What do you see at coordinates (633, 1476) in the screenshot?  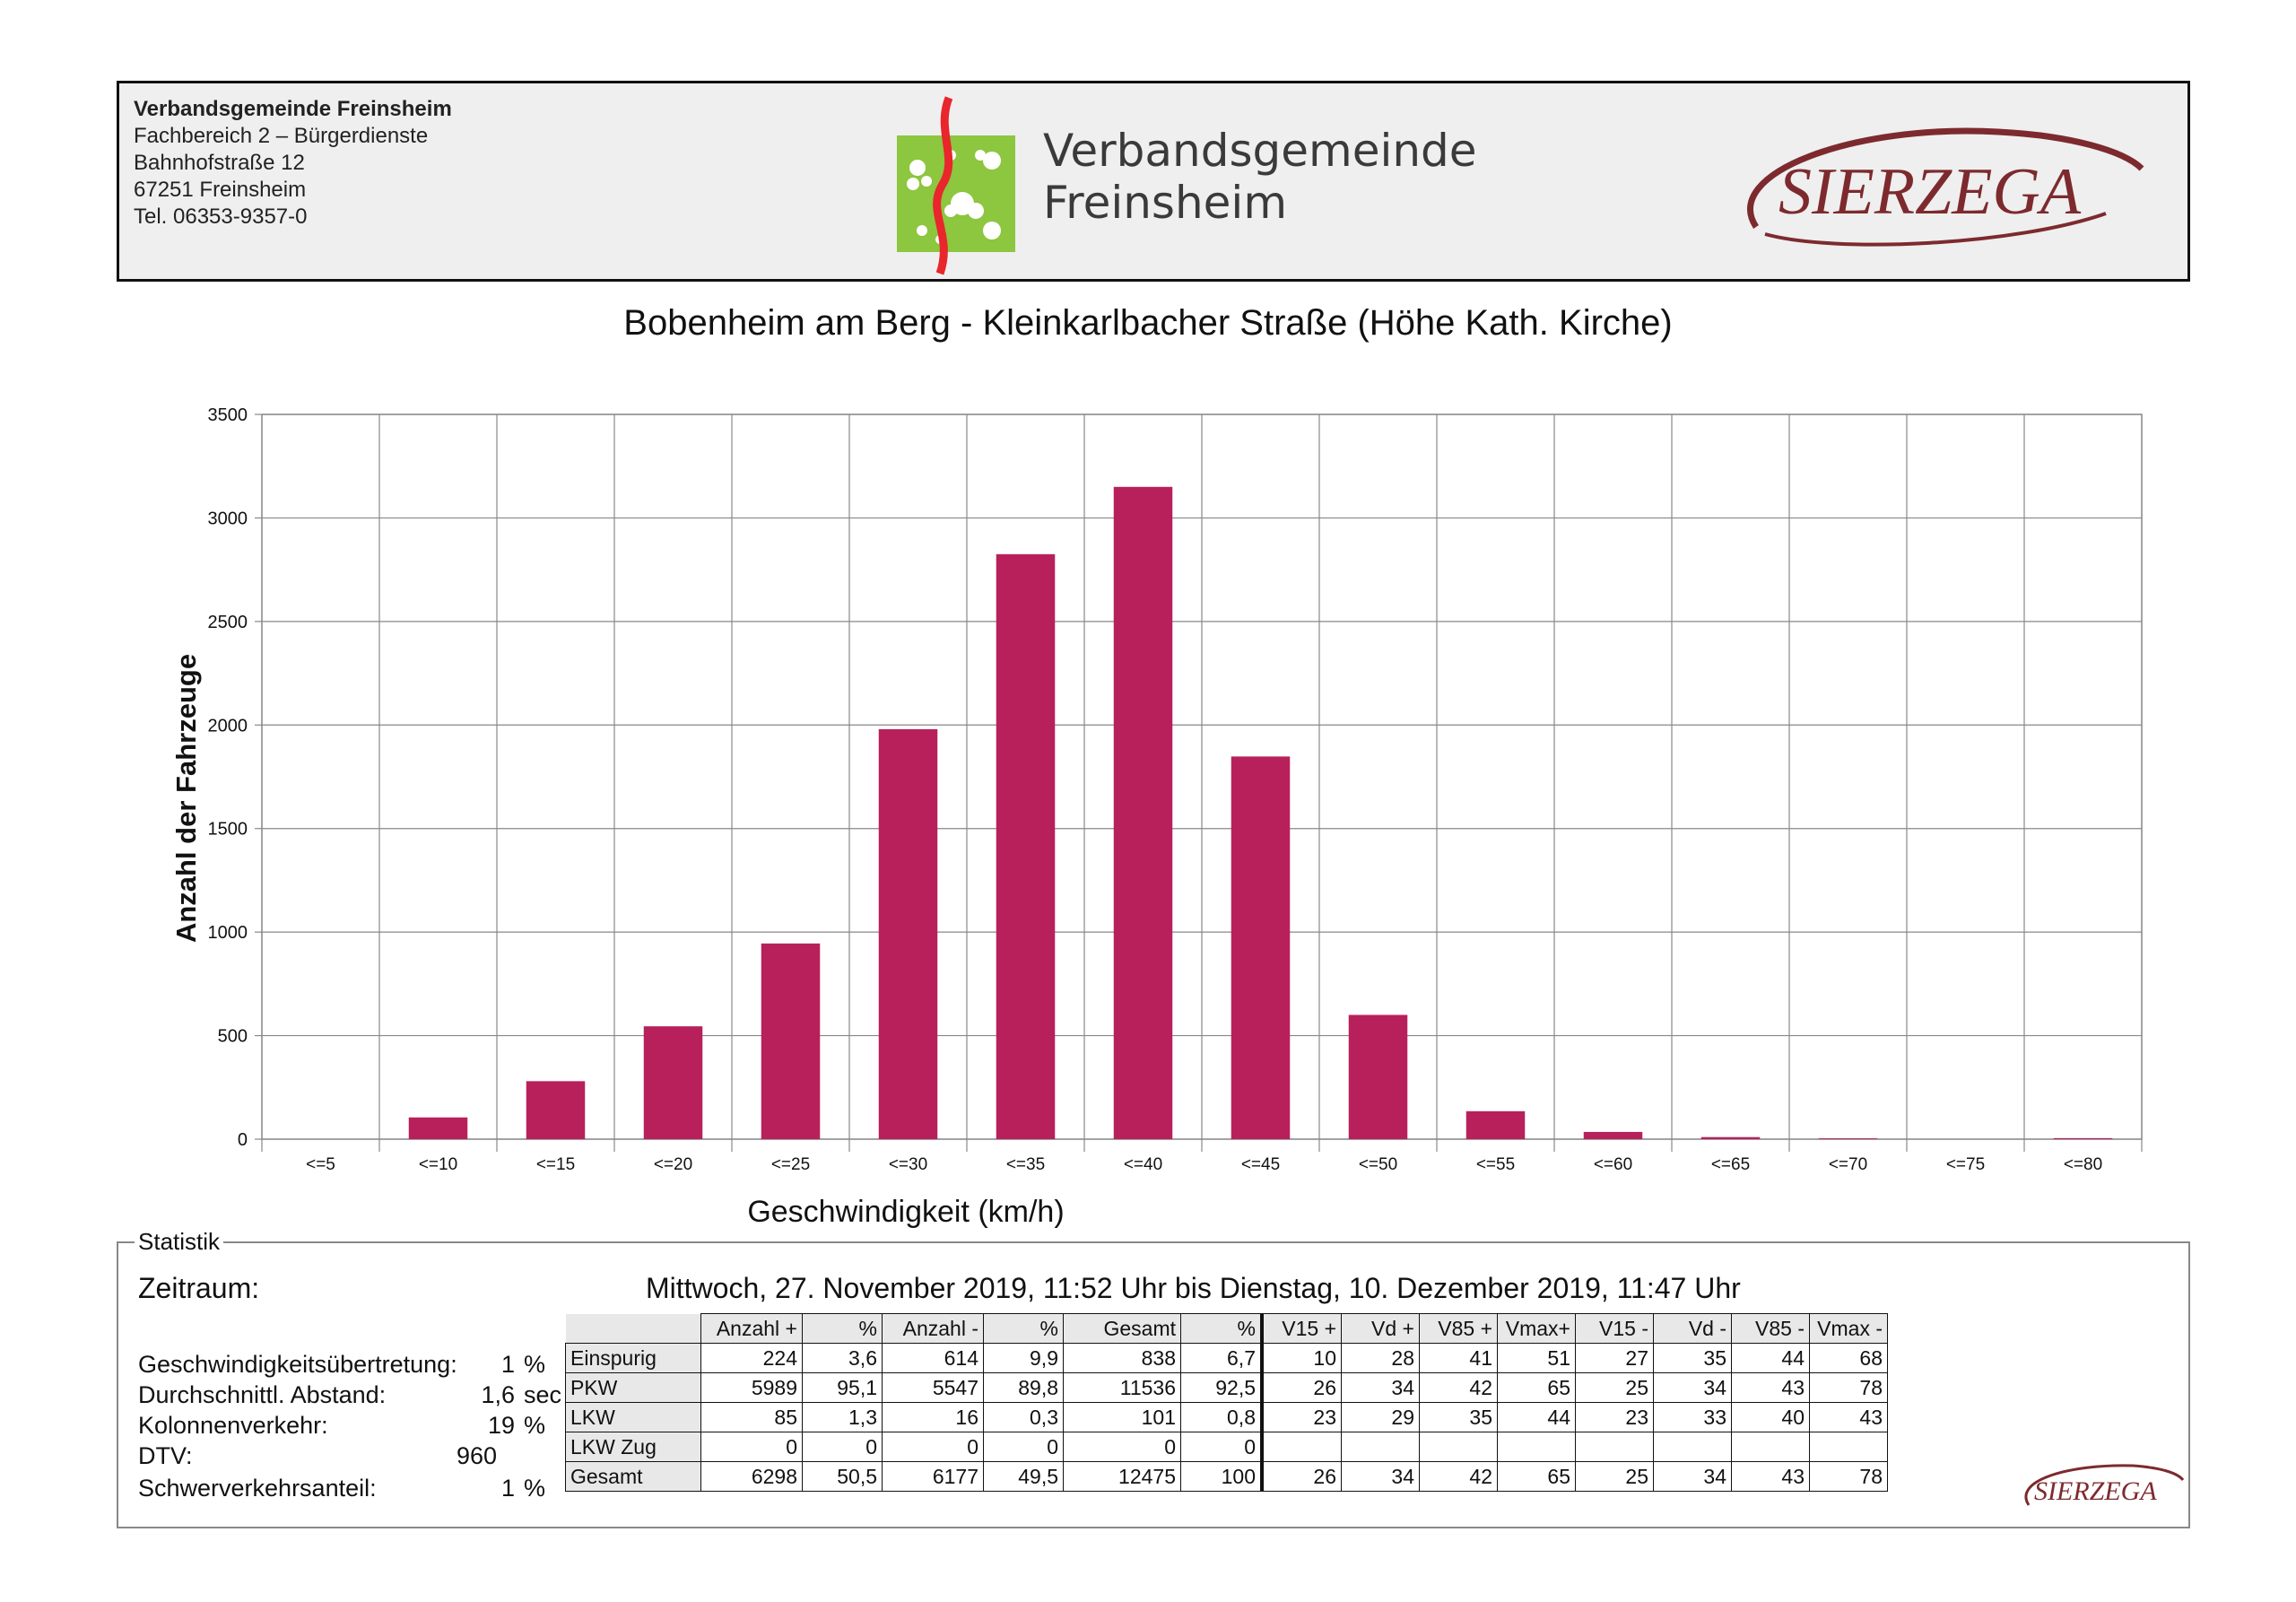 I see `row-label: Gesamt` at bounding box center [633, 1476].